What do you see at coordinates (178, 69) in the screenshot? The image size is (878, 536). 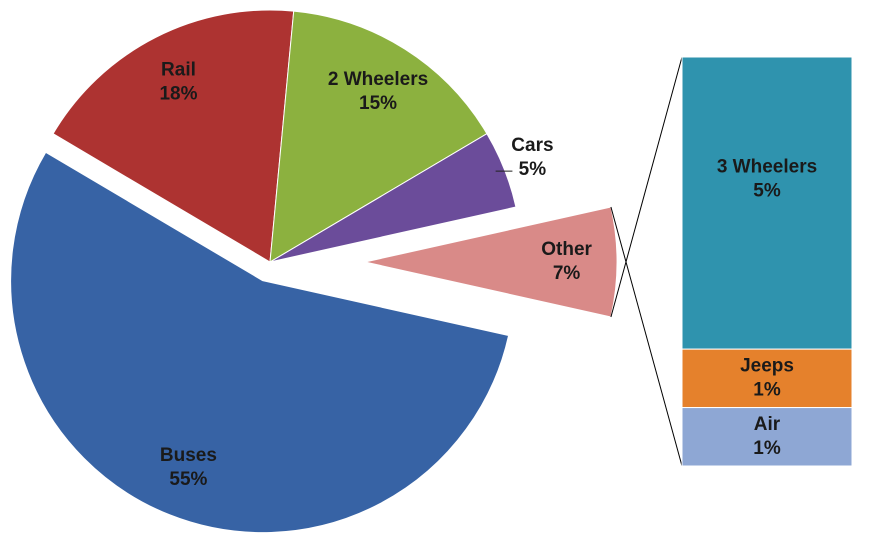 I see `slice-label: Rail` at bounding box center [178, 69].